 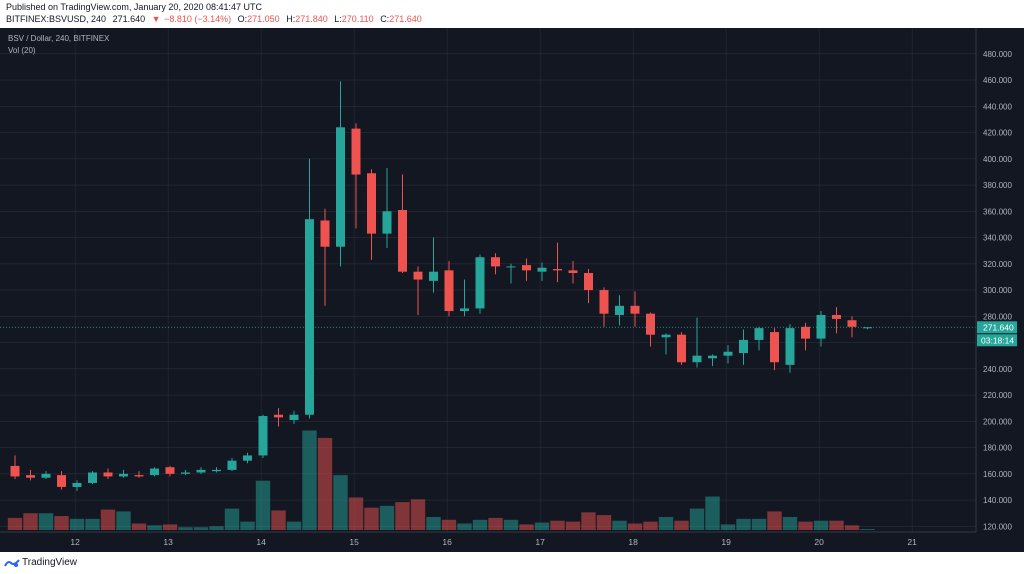 I want to click on y-tick-label: 420.000, so click(x=997, y=133).